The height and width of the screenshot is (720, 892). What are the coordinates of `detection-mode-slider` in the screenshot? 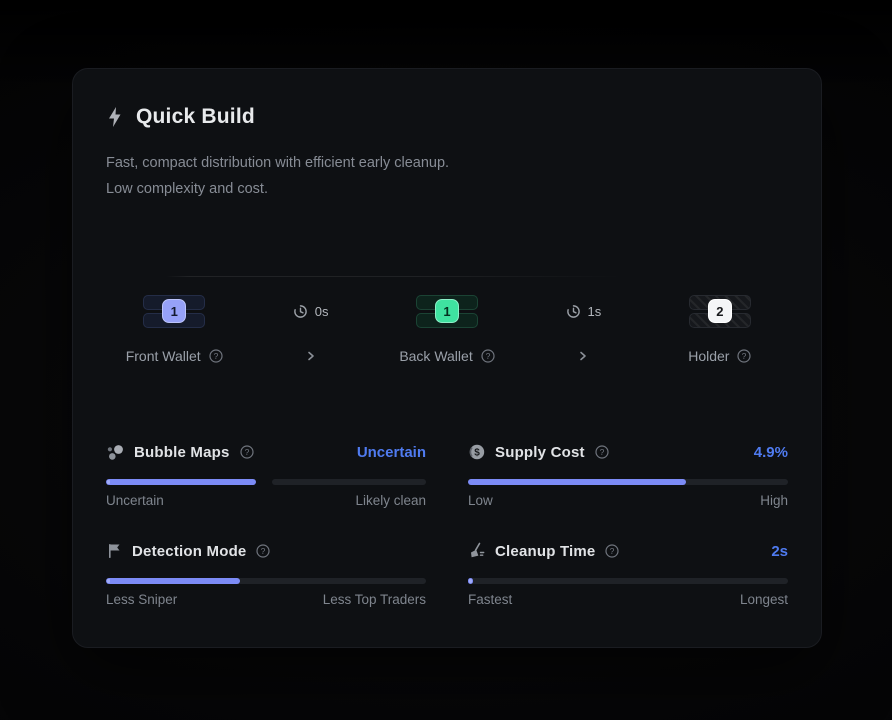 It's located at (266, 581).